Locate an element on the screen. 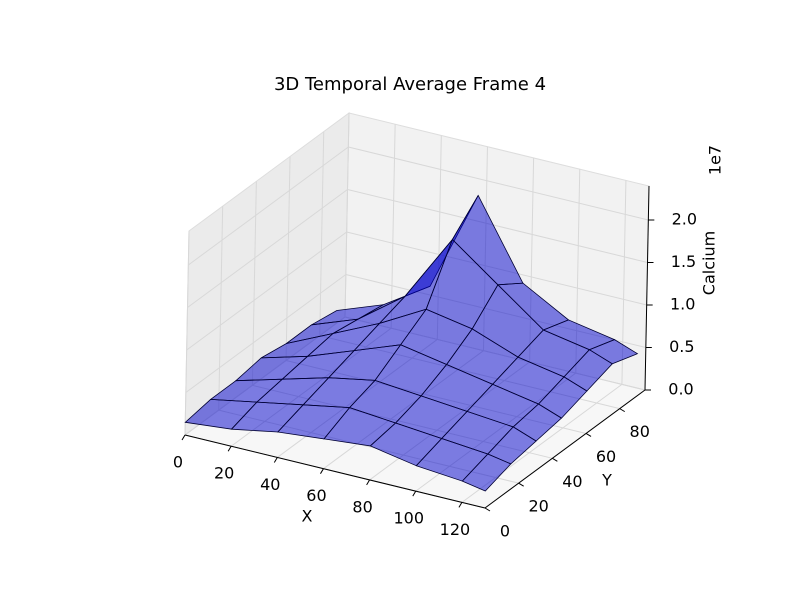 The width and height of the screenshot is (800, 600). x-tick-label: 0 is located at coordinates (178, 462).